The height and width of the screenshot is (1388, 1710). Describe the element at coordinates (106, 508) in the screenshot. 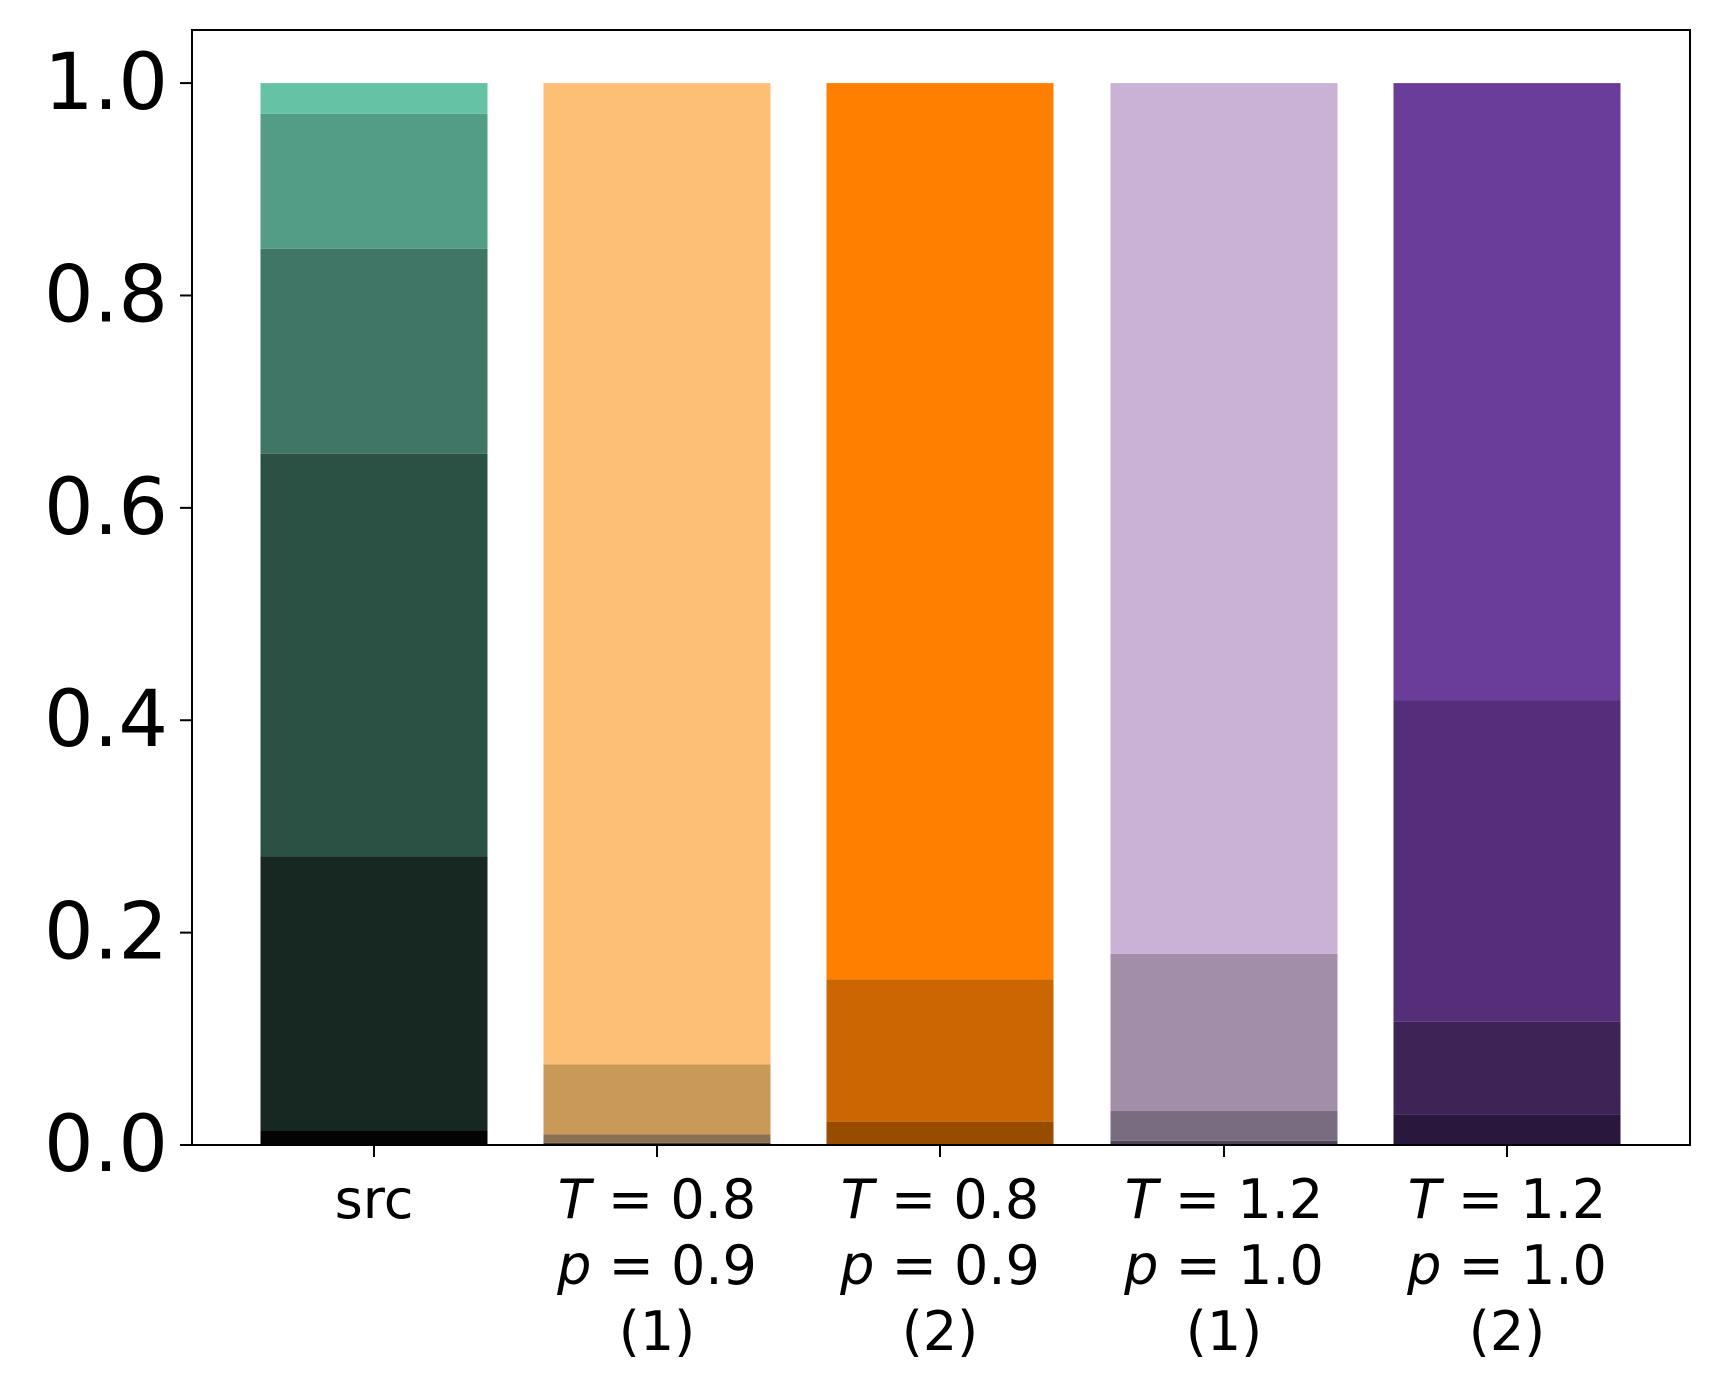

I see `y-tick-label: 0.6` at that location.